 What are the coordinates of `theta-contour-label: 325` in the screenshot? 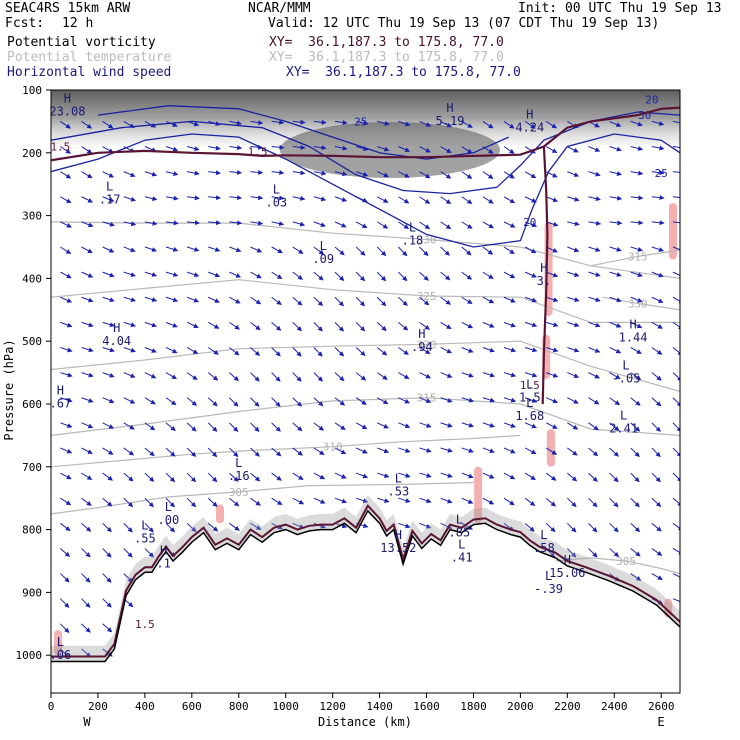 It's located at (427, 296).